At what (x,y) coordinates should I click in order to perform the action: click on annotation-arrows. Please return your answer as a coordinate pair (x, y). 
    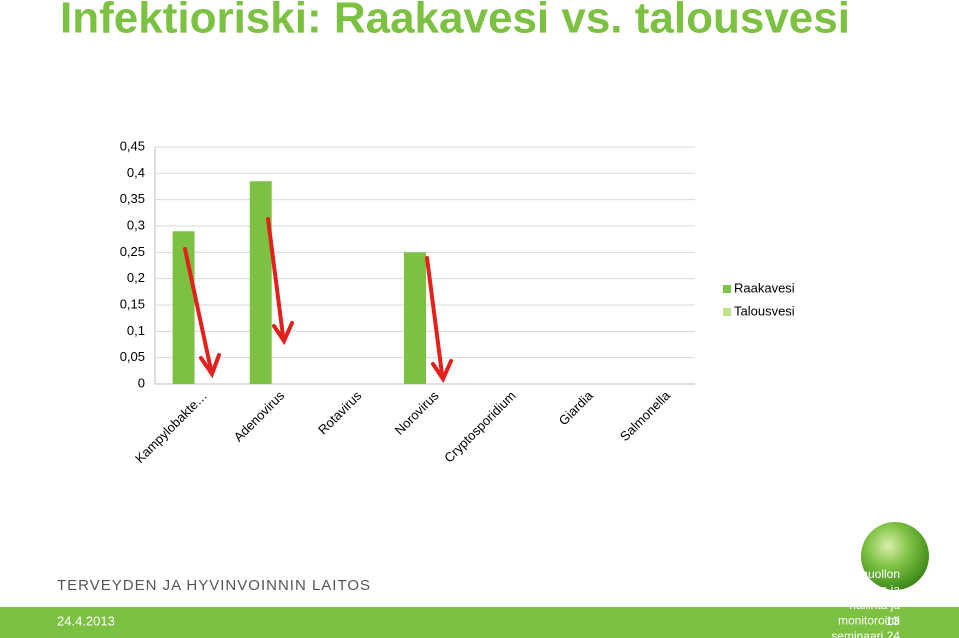
    Looking at the image, I should click on (318, 300).